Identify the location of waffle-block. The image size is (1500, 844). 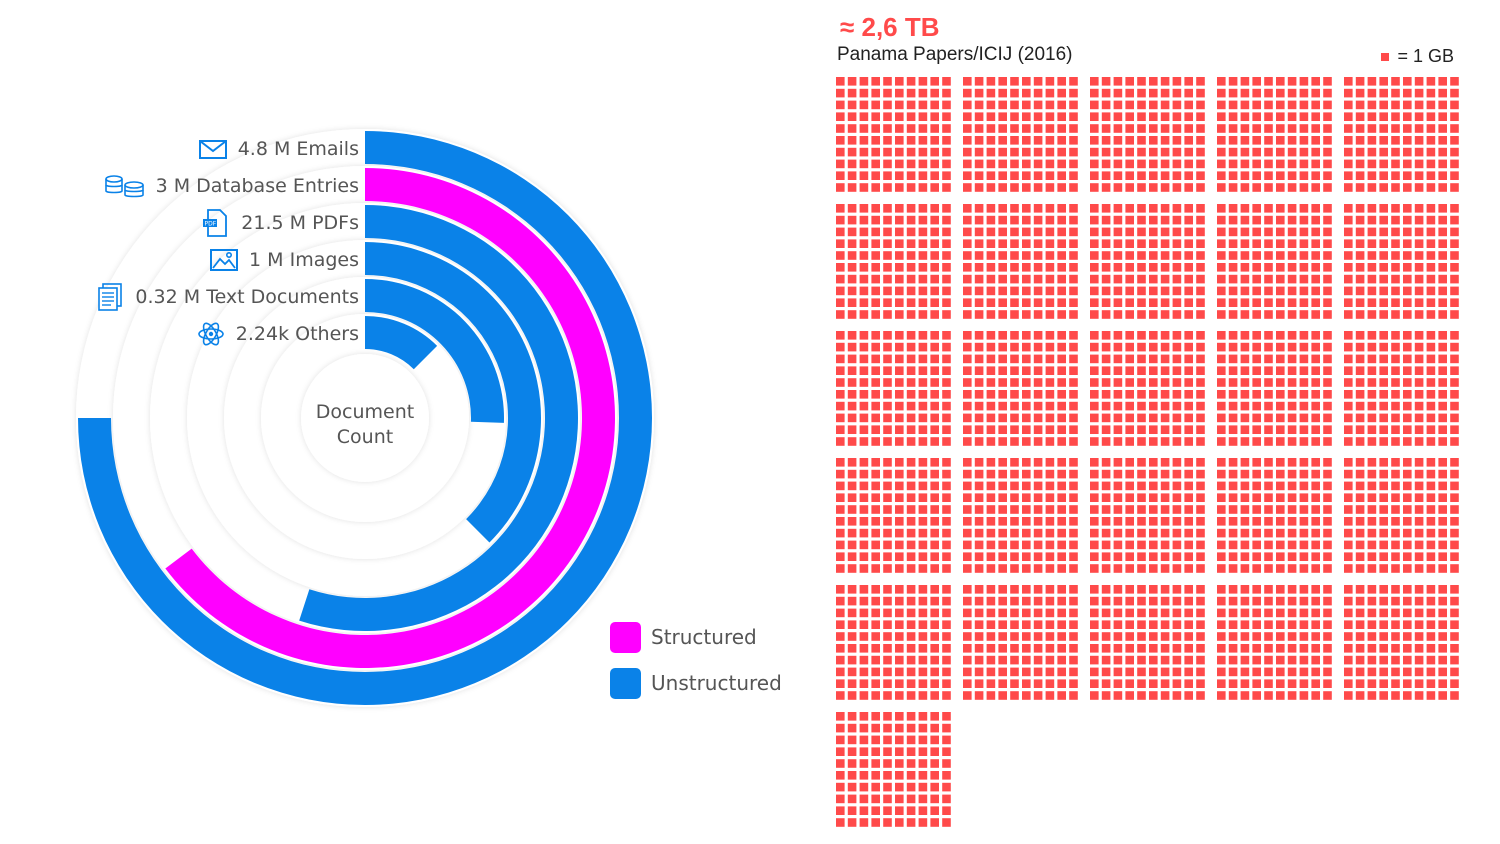
(1274, 261).